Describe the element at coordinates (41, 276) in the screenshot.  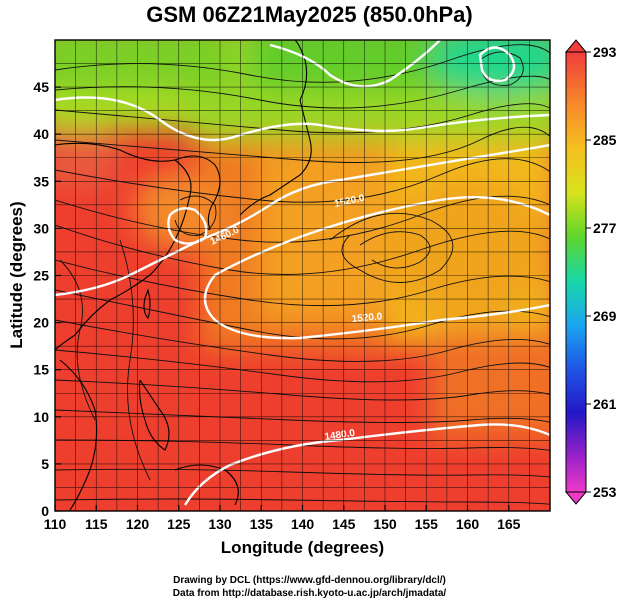
I see `y-tick-label: 25` at that location.